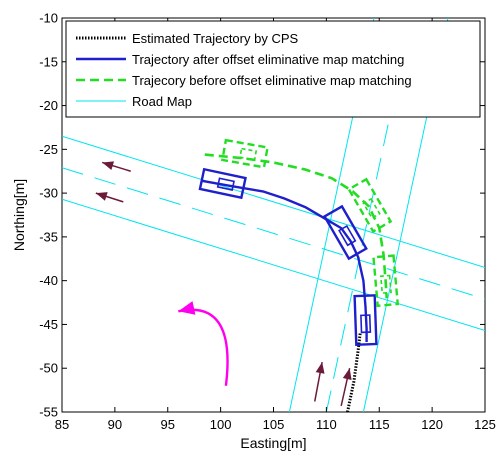 This screenshot has width=501, height=463. Describe the element at coordinates (62, 424) in the screenshot. I see `x-tick-label: 85` at that location.